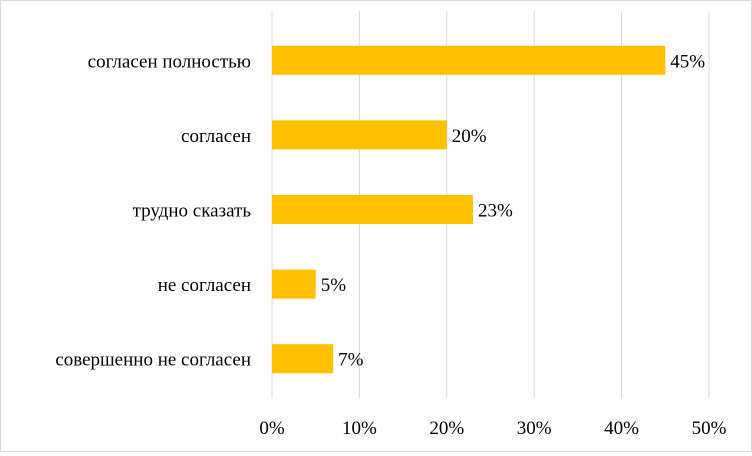 The image size is (752, 456). I want to click on value-label: 7%, so click(351, 360).